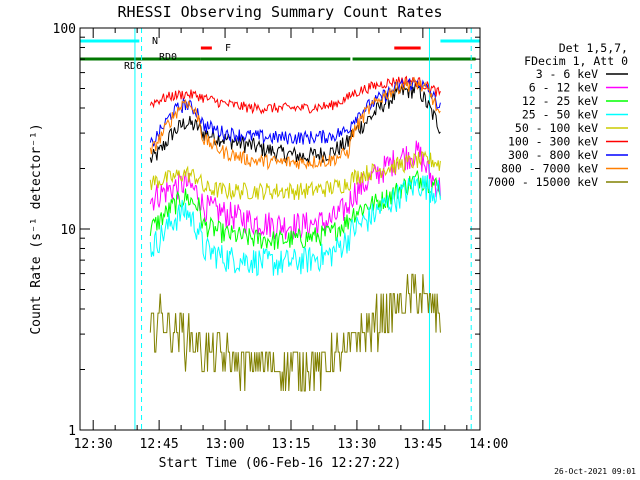 The image size is (640, 480). I want to click on x-tick-label: 13:45, so click(422, 444).